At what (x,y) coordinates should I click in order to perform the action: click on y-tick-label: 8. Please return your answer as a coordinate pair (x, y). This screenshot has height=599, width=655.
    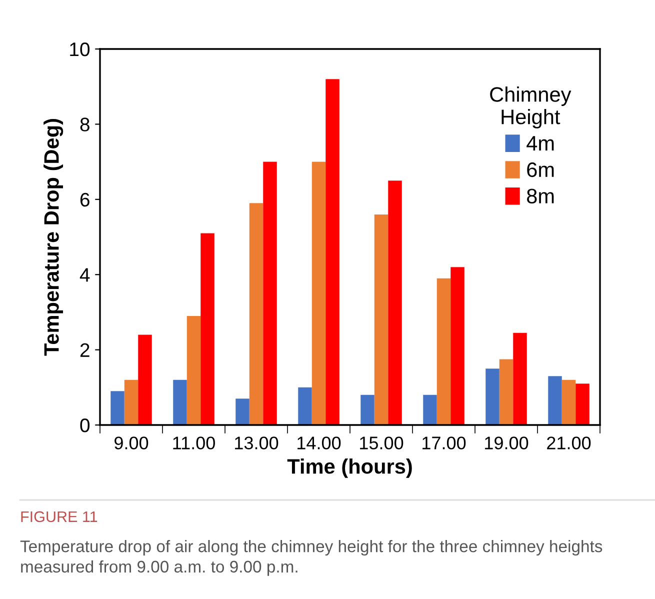
    Looking at the image, I should click on (85, 125).